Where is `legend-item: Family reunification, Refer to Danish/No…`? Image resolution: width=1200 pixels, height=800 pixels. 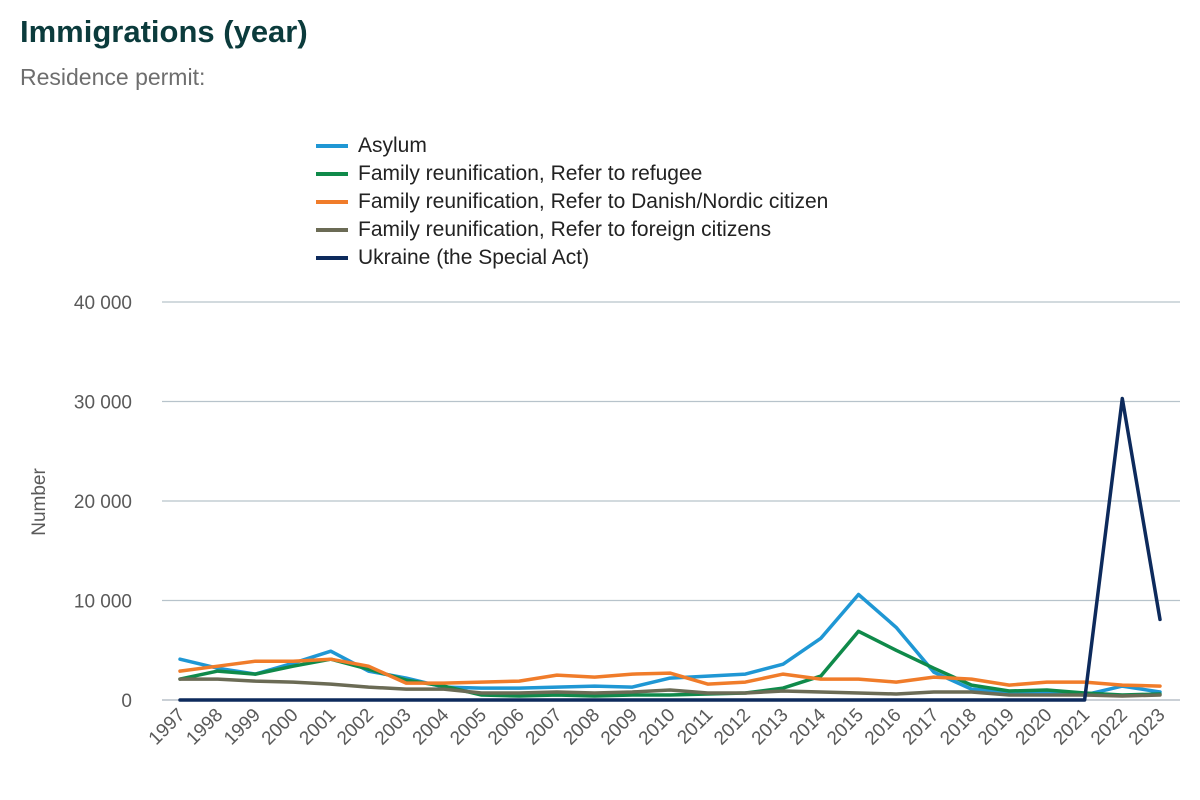
legend-item: Family reunification, Refer to Danish/No… is located at coordinates (572, 202).